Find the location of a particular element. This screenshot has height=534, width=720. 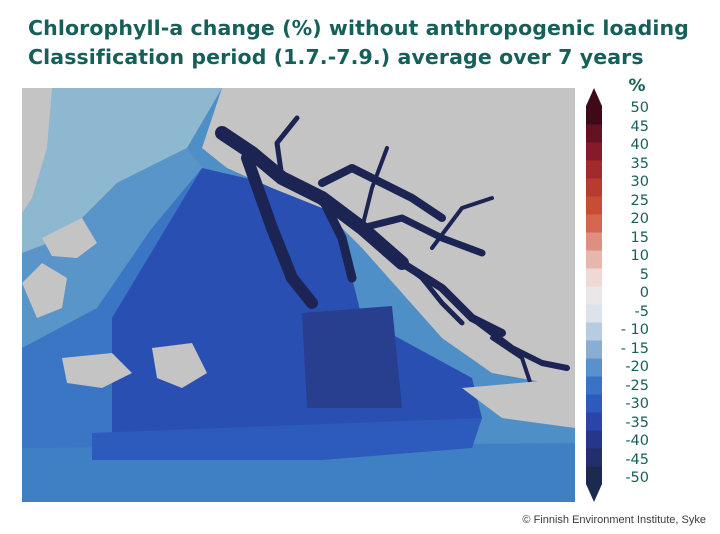

legend-tick-label: 25 is located at coordinates (639, 200).